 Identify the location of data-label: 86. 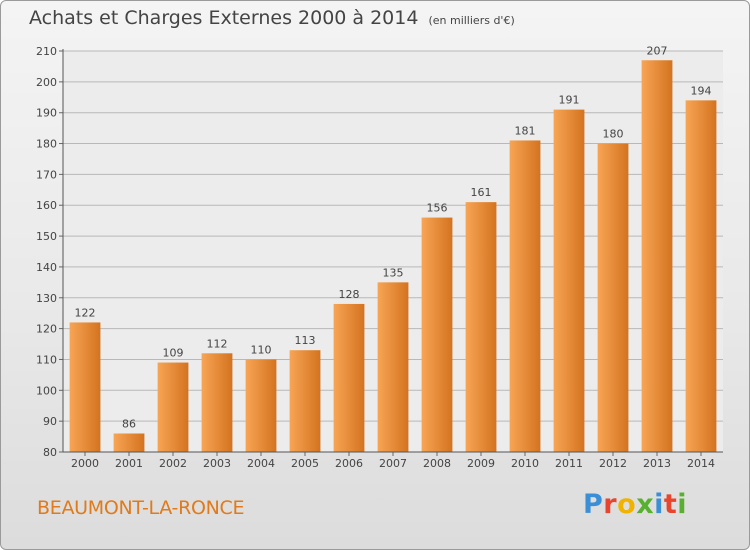
(129, 423).